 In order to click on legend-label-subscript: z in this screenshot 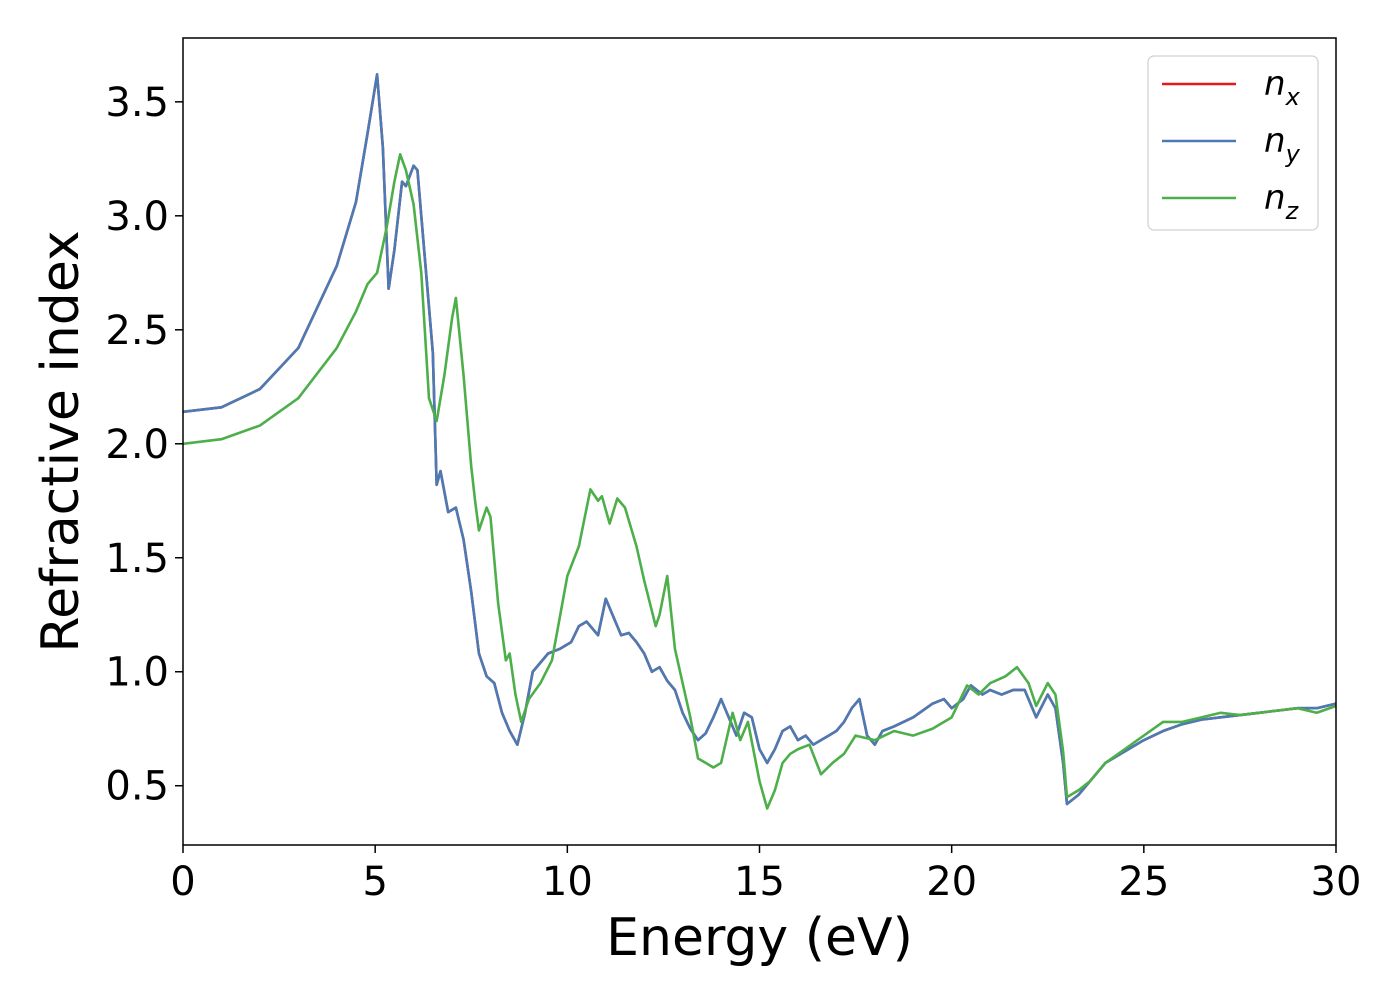, I will do `click(1292, 211)`.